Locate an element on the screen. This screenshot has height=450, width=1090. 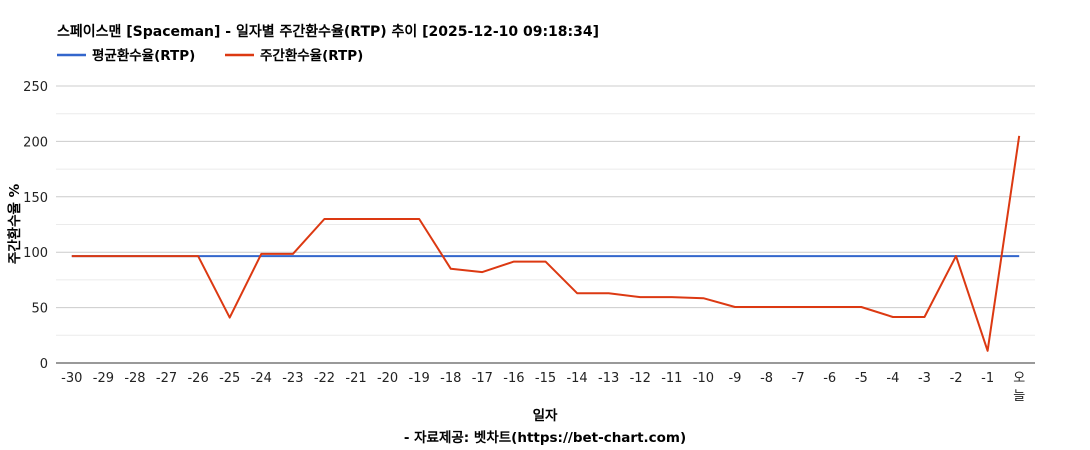
y-axis-title: 주간환수율 % is located at coordinates (14, 223).